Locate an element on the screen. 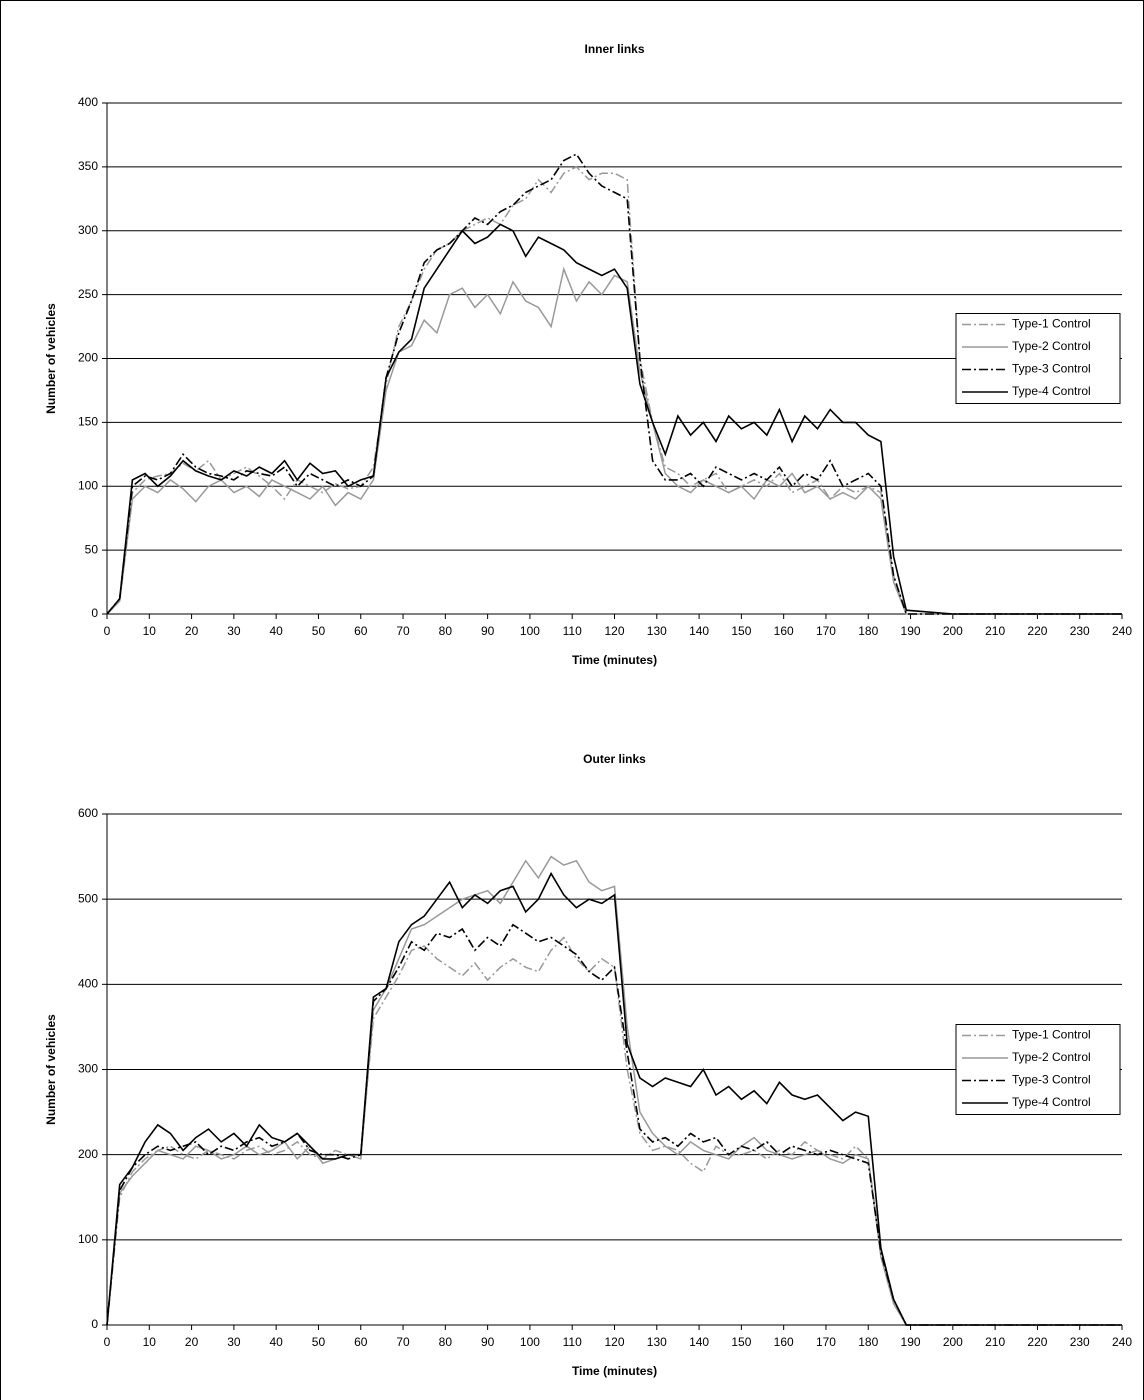  chart-title: Inner links is located at coordinates (614, 49).